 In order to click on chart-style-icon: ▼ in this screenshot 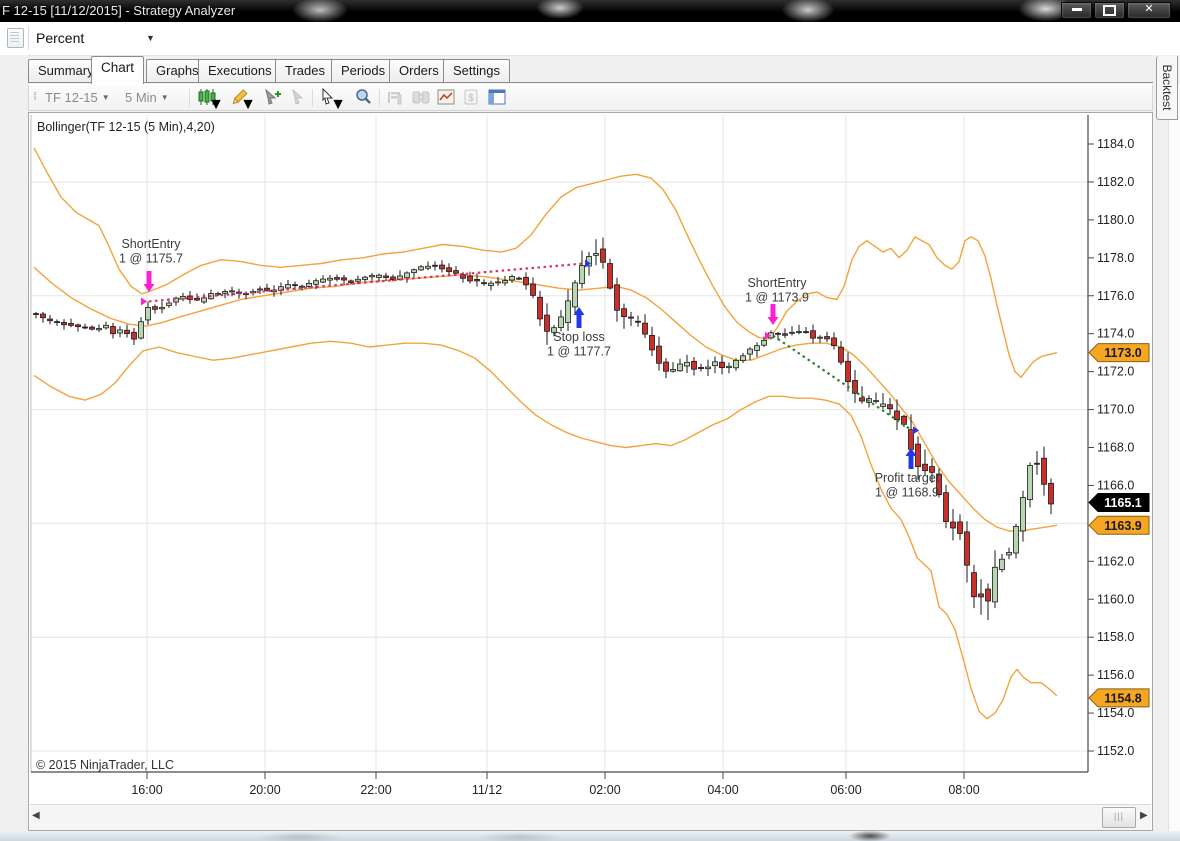, I will do `click(210, 100)`.